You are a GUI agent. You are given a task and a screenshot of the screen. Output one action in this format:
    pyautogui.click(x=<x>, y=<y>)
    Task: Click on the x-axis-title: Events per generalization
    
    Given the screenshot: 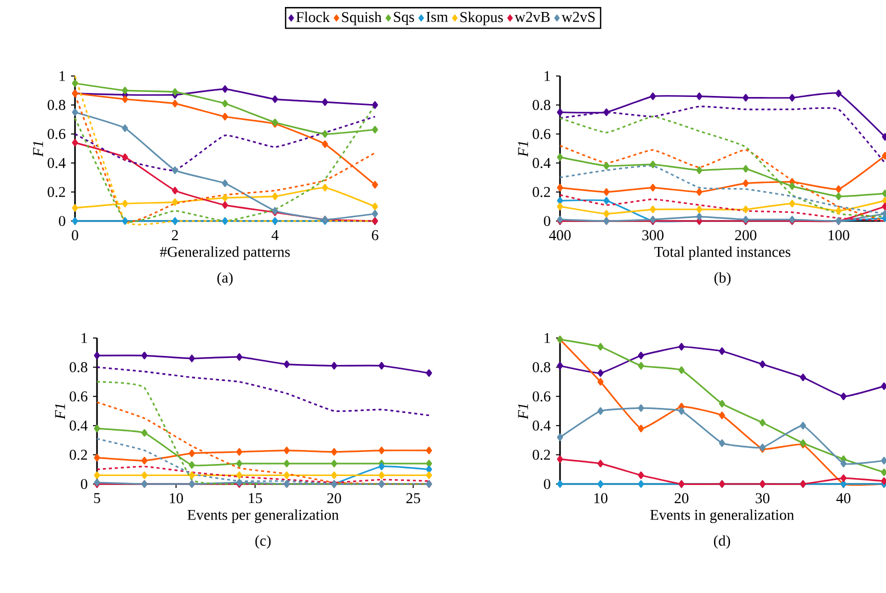 What is the action you would take?
    pyautogui.click(x=263, y=516)
    